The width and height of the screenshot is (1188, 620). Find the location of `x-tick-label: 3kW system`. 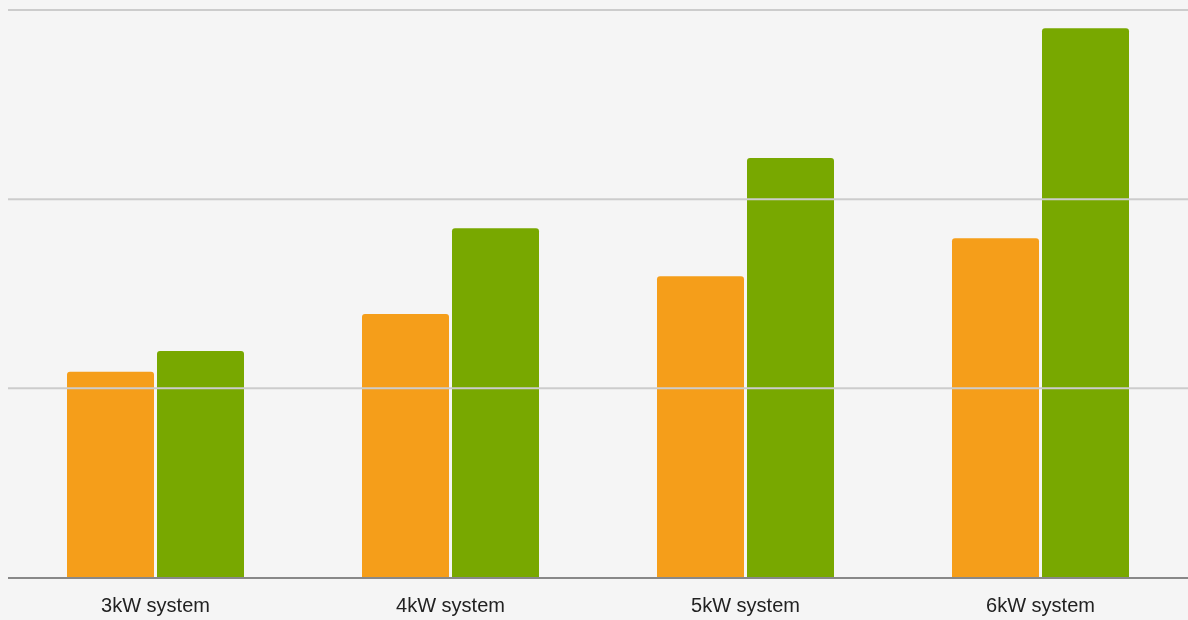

x-tick-label: 3kW system is located at coordinates (155, 605).